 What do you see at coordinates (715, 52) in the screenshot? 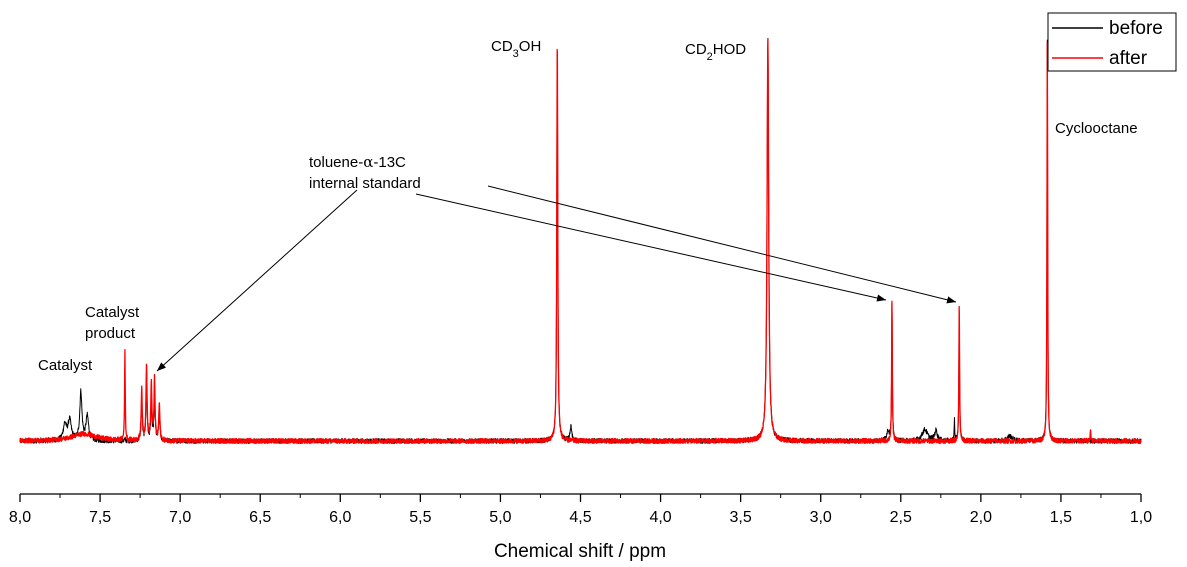
I see `annotation-cd2hod: CD2HOD` at bounding box center [715, 52].